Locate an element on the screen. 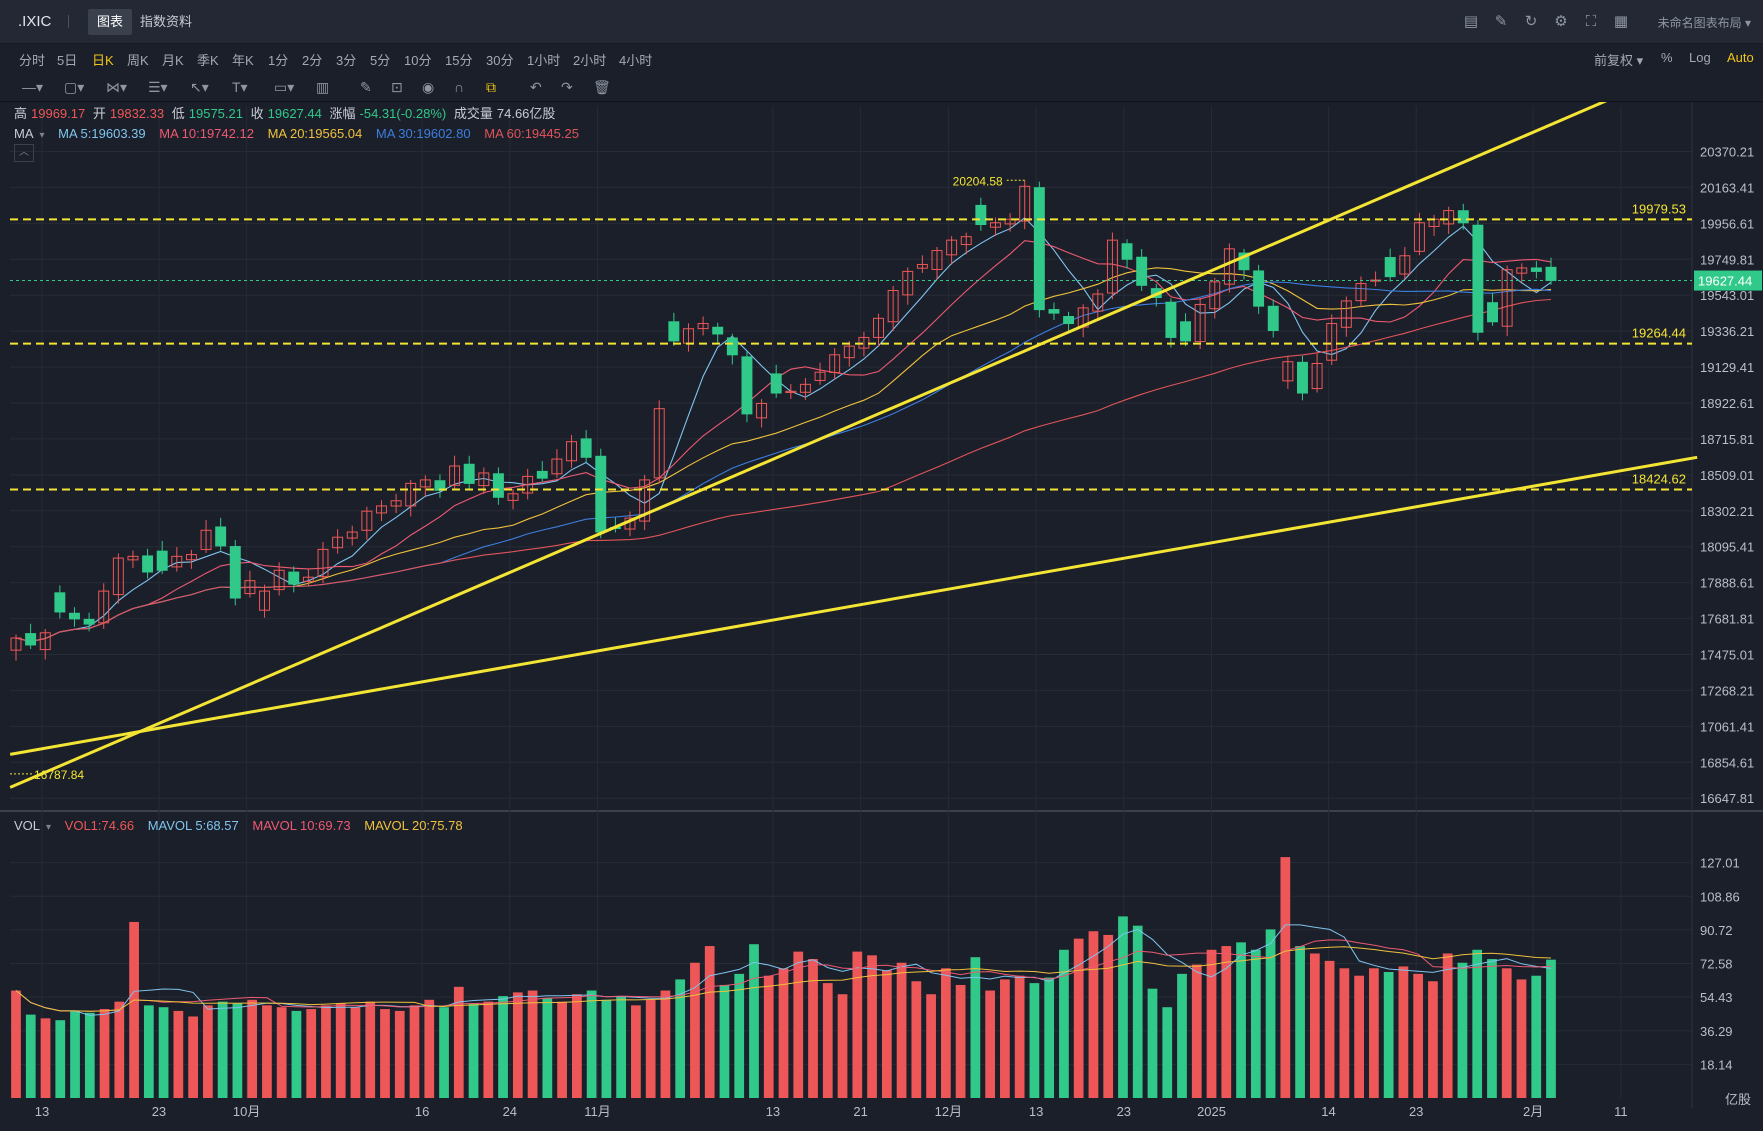 Image resolution: width=1763 pixels, height=1131 pixels. high-label: 高 is located at coordinates (21, 113).